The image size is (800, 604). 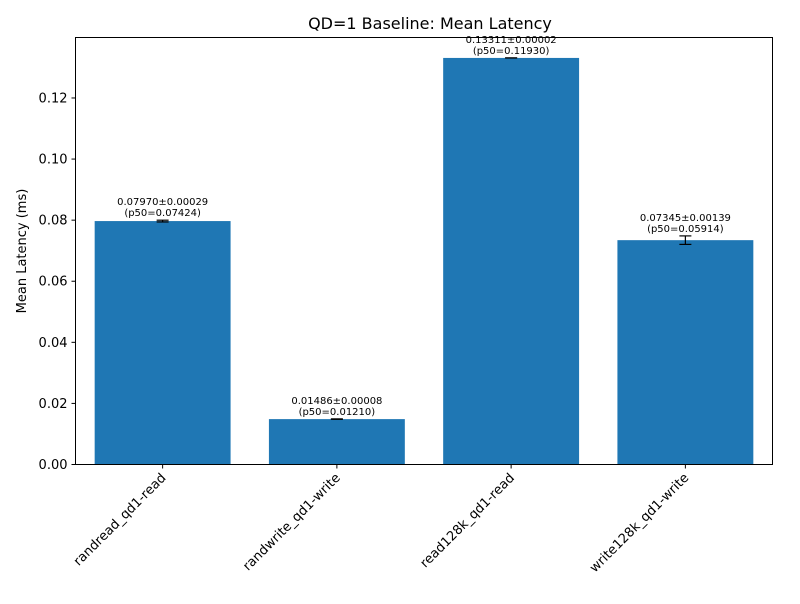 I want to click on chart-title: QD=1 Baseline: Mean Latency, so click(x=430, y=23).